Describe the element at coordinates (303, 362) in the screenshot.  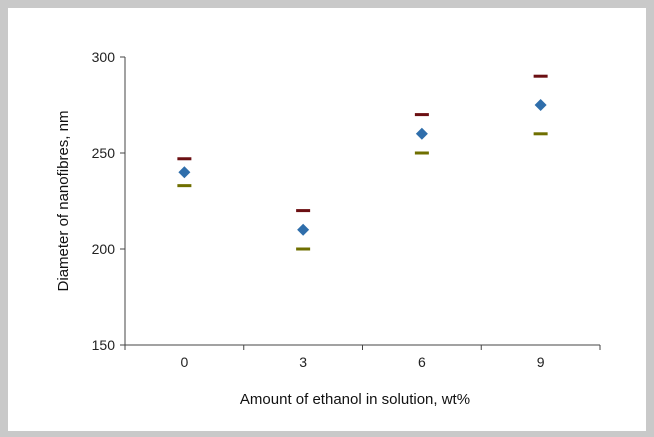
I see `x-tick-label: 3` at that location.